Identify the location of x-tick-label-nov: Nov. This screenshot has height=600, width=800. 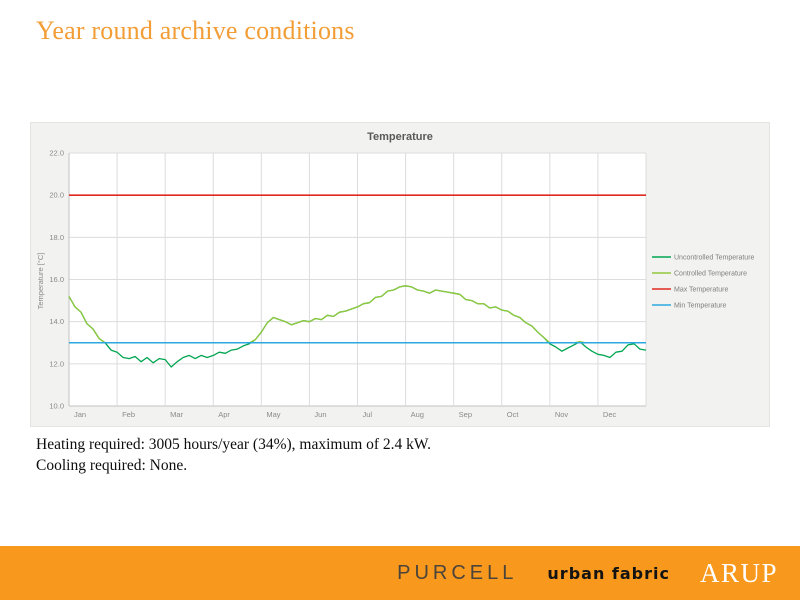
(562, 414).